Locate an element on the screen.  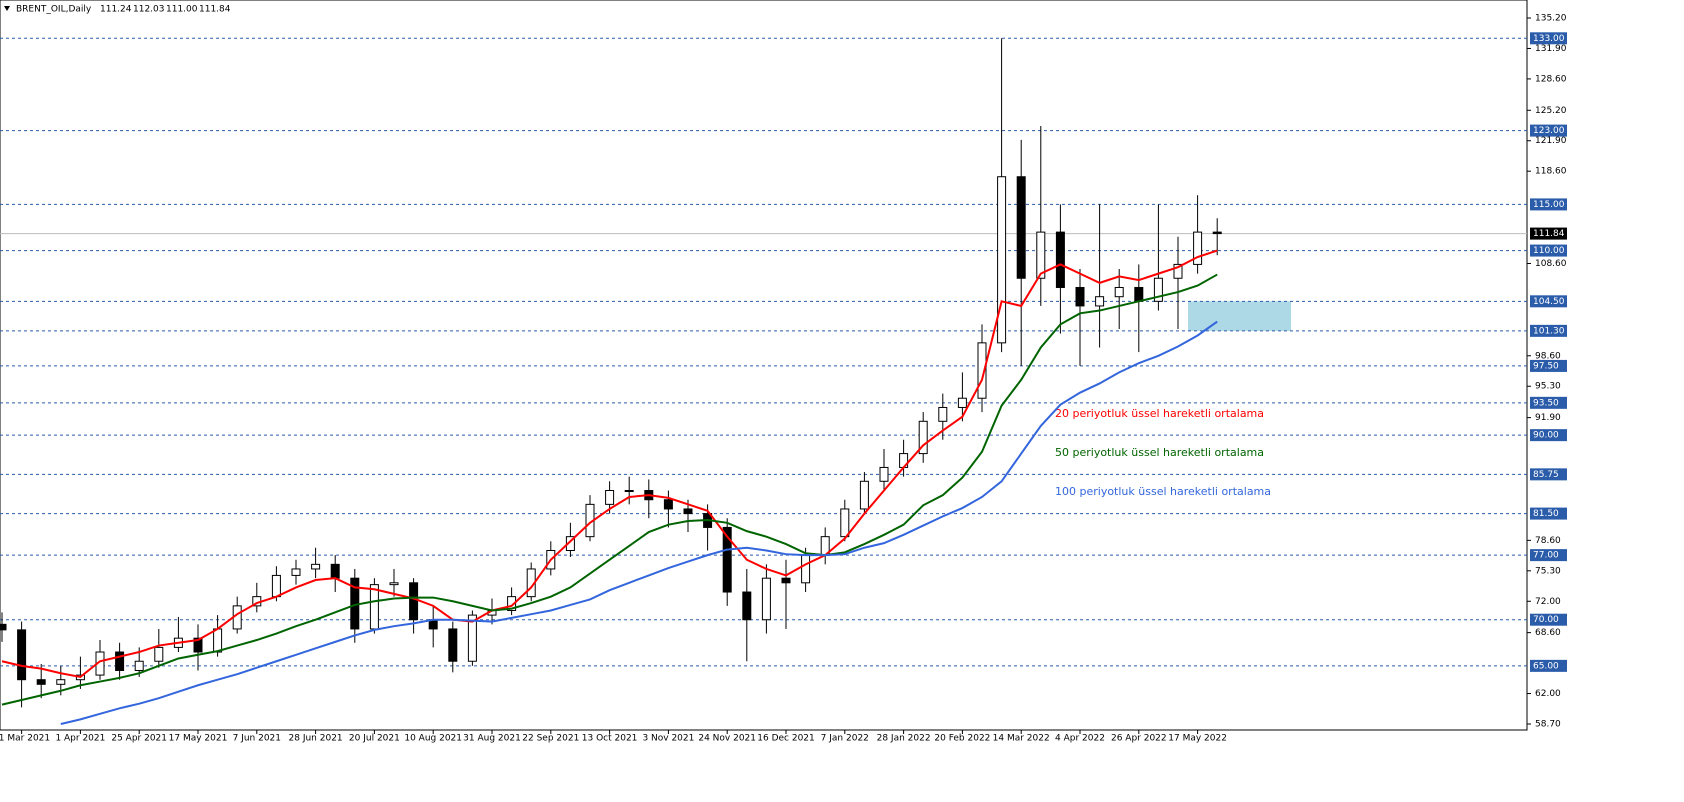
y-tick-label: 58.70 is located at coordinates (1548, 725).